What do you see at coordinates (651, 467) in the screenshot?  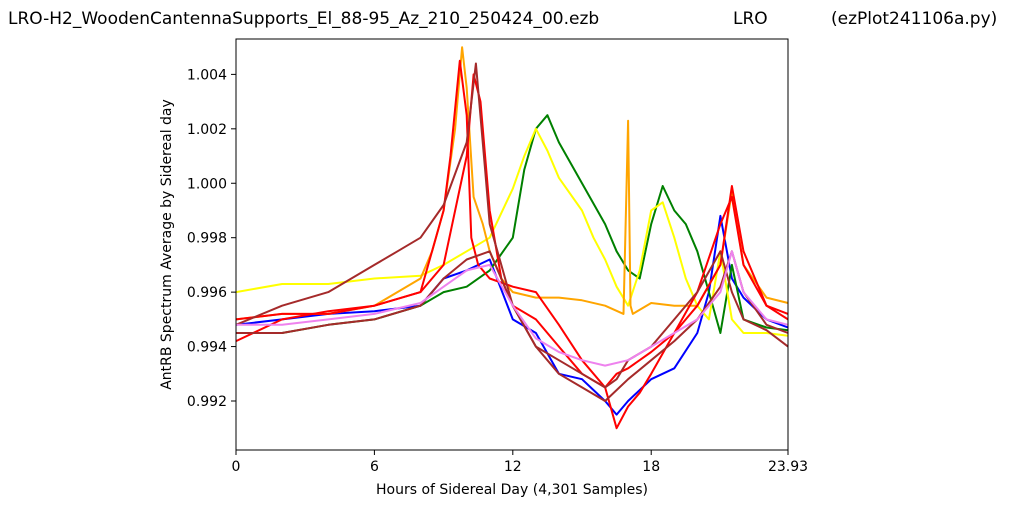 I see `x-tick-label: 18` at bounding box center [651, 467].